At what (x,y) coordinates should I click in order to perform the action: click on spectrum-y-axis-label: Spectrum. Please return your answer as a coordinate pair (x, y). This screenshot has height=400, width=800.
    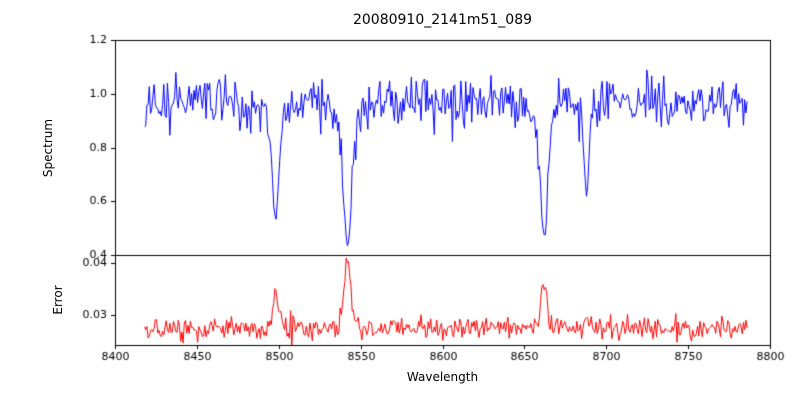
    Looking at the image, I should click on (48, 148).